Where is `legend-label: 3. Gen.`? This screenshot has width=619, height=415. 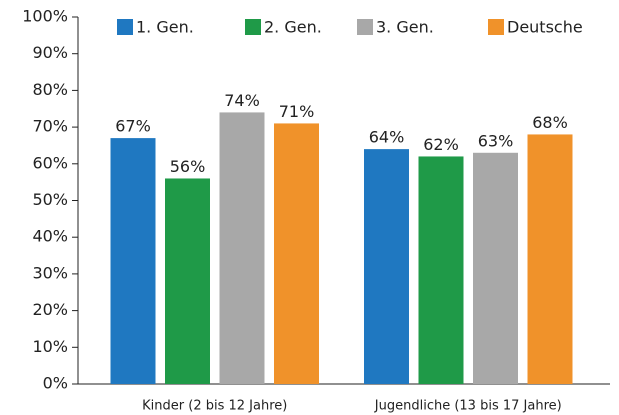
legend-label: 3. Gen. is located at coordinates (405, 27).